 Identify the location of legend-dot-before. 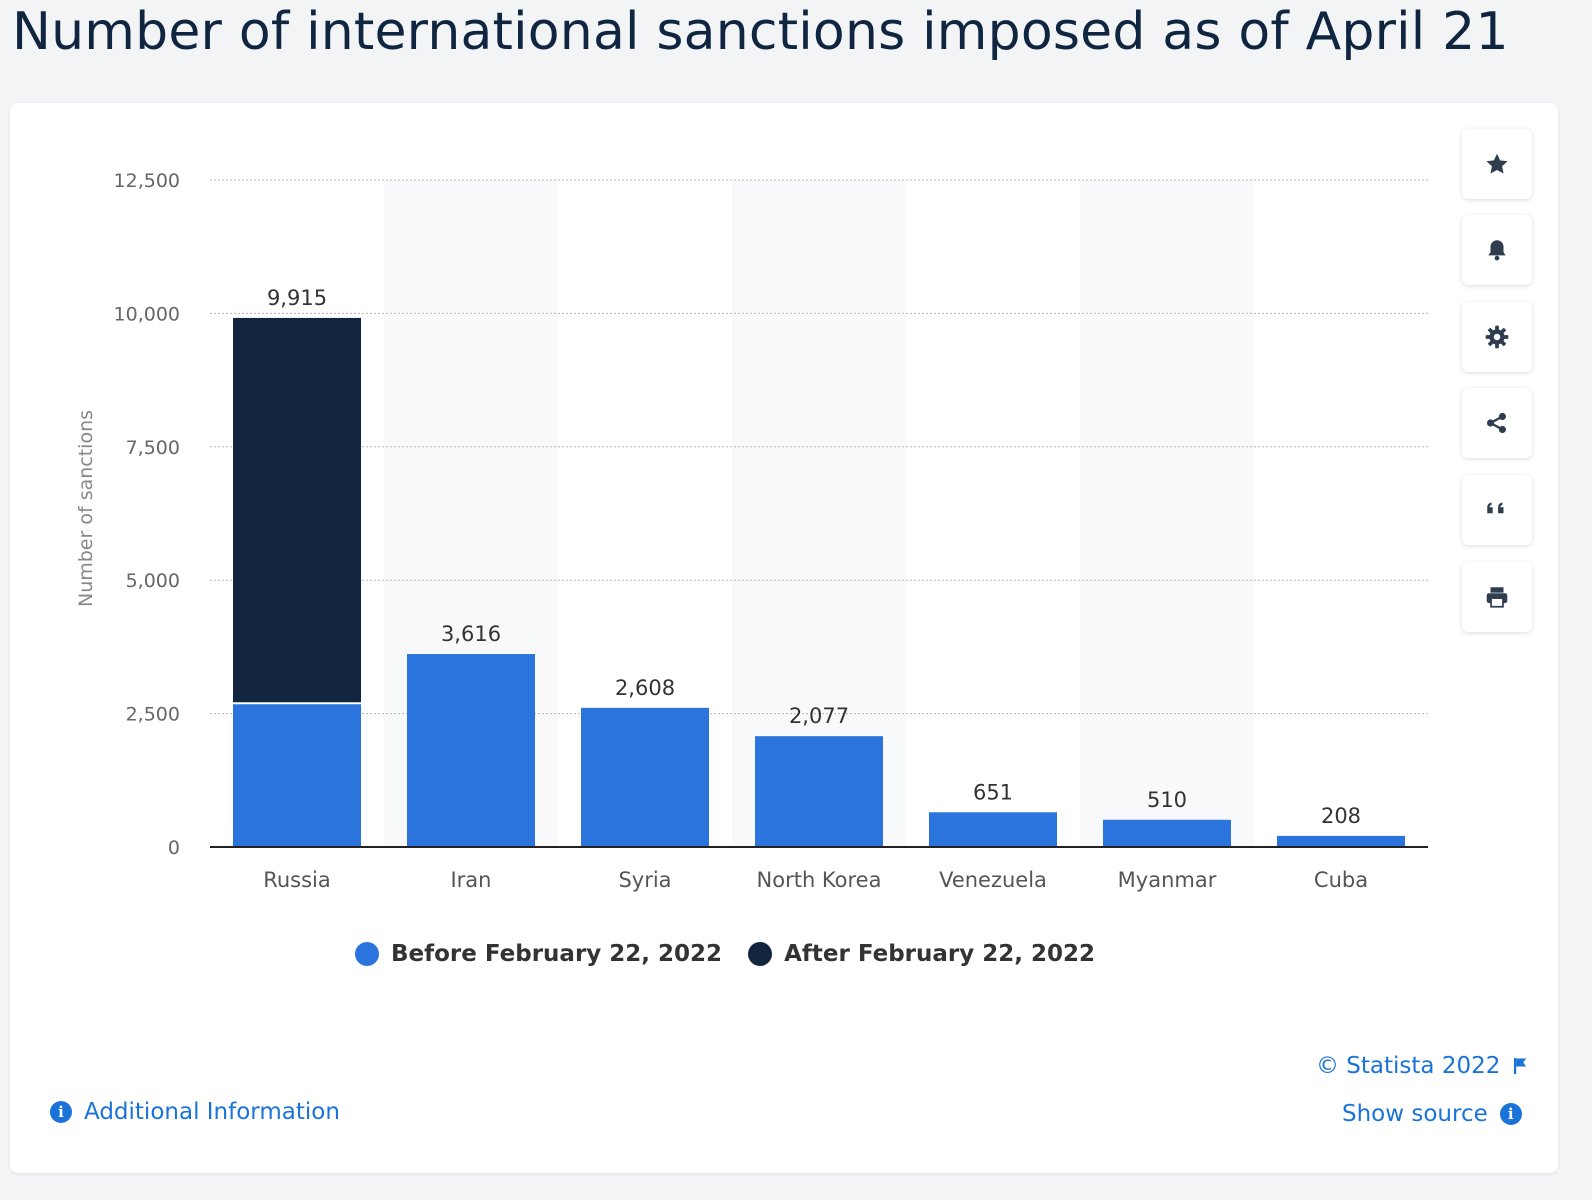
(366, 954).